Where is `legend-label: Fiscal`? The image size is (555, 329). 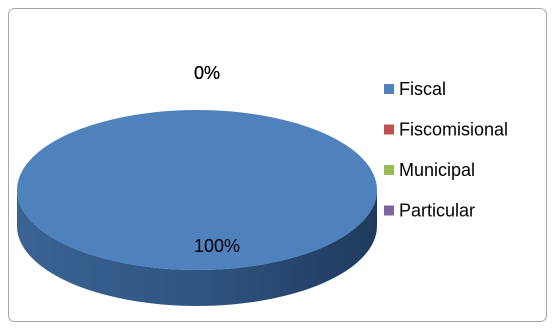
legend-label: Fiscal is located at coordinates (422, 89).